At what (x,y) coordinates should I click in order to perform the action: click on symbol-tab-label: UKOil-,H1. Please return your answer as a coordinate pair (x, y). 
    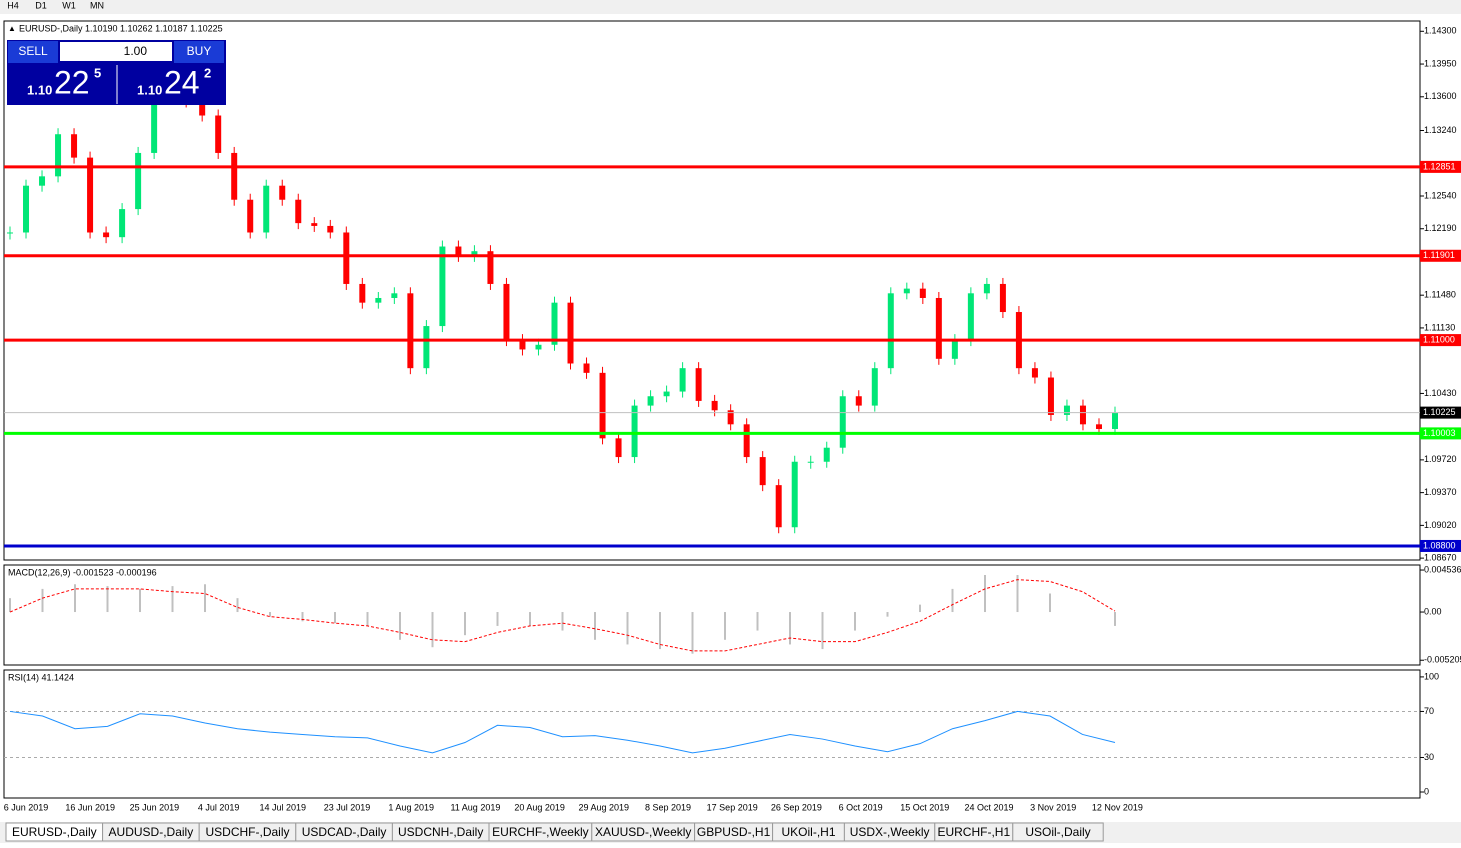
    Looking at the image, I should click on (808, 832).